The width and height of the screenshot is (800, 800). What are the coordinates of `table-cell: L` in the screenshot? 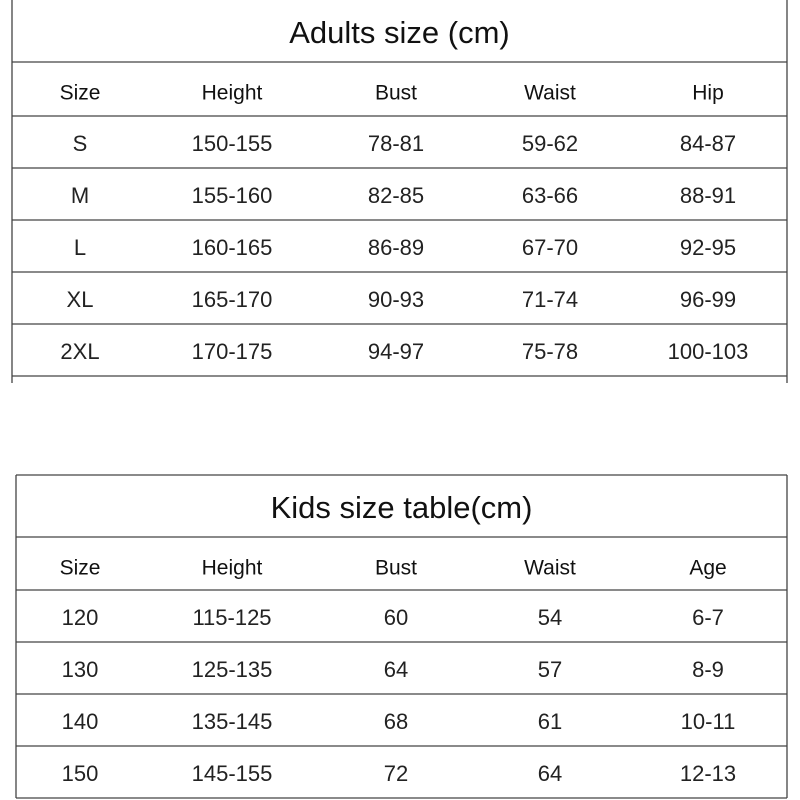 It's located at (80, 247).